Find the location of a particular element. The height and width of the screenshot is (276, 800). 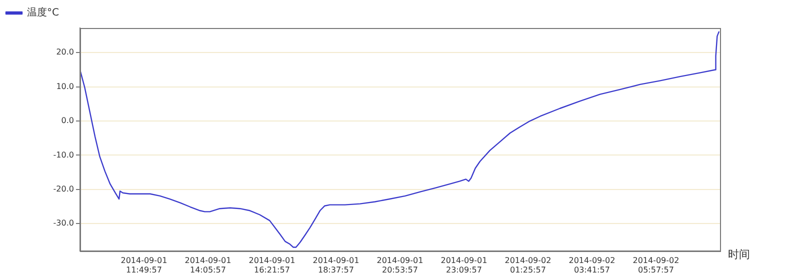

x-tick-label: 2014-09-01 14:05:57 is located at coordinates (208, 265).